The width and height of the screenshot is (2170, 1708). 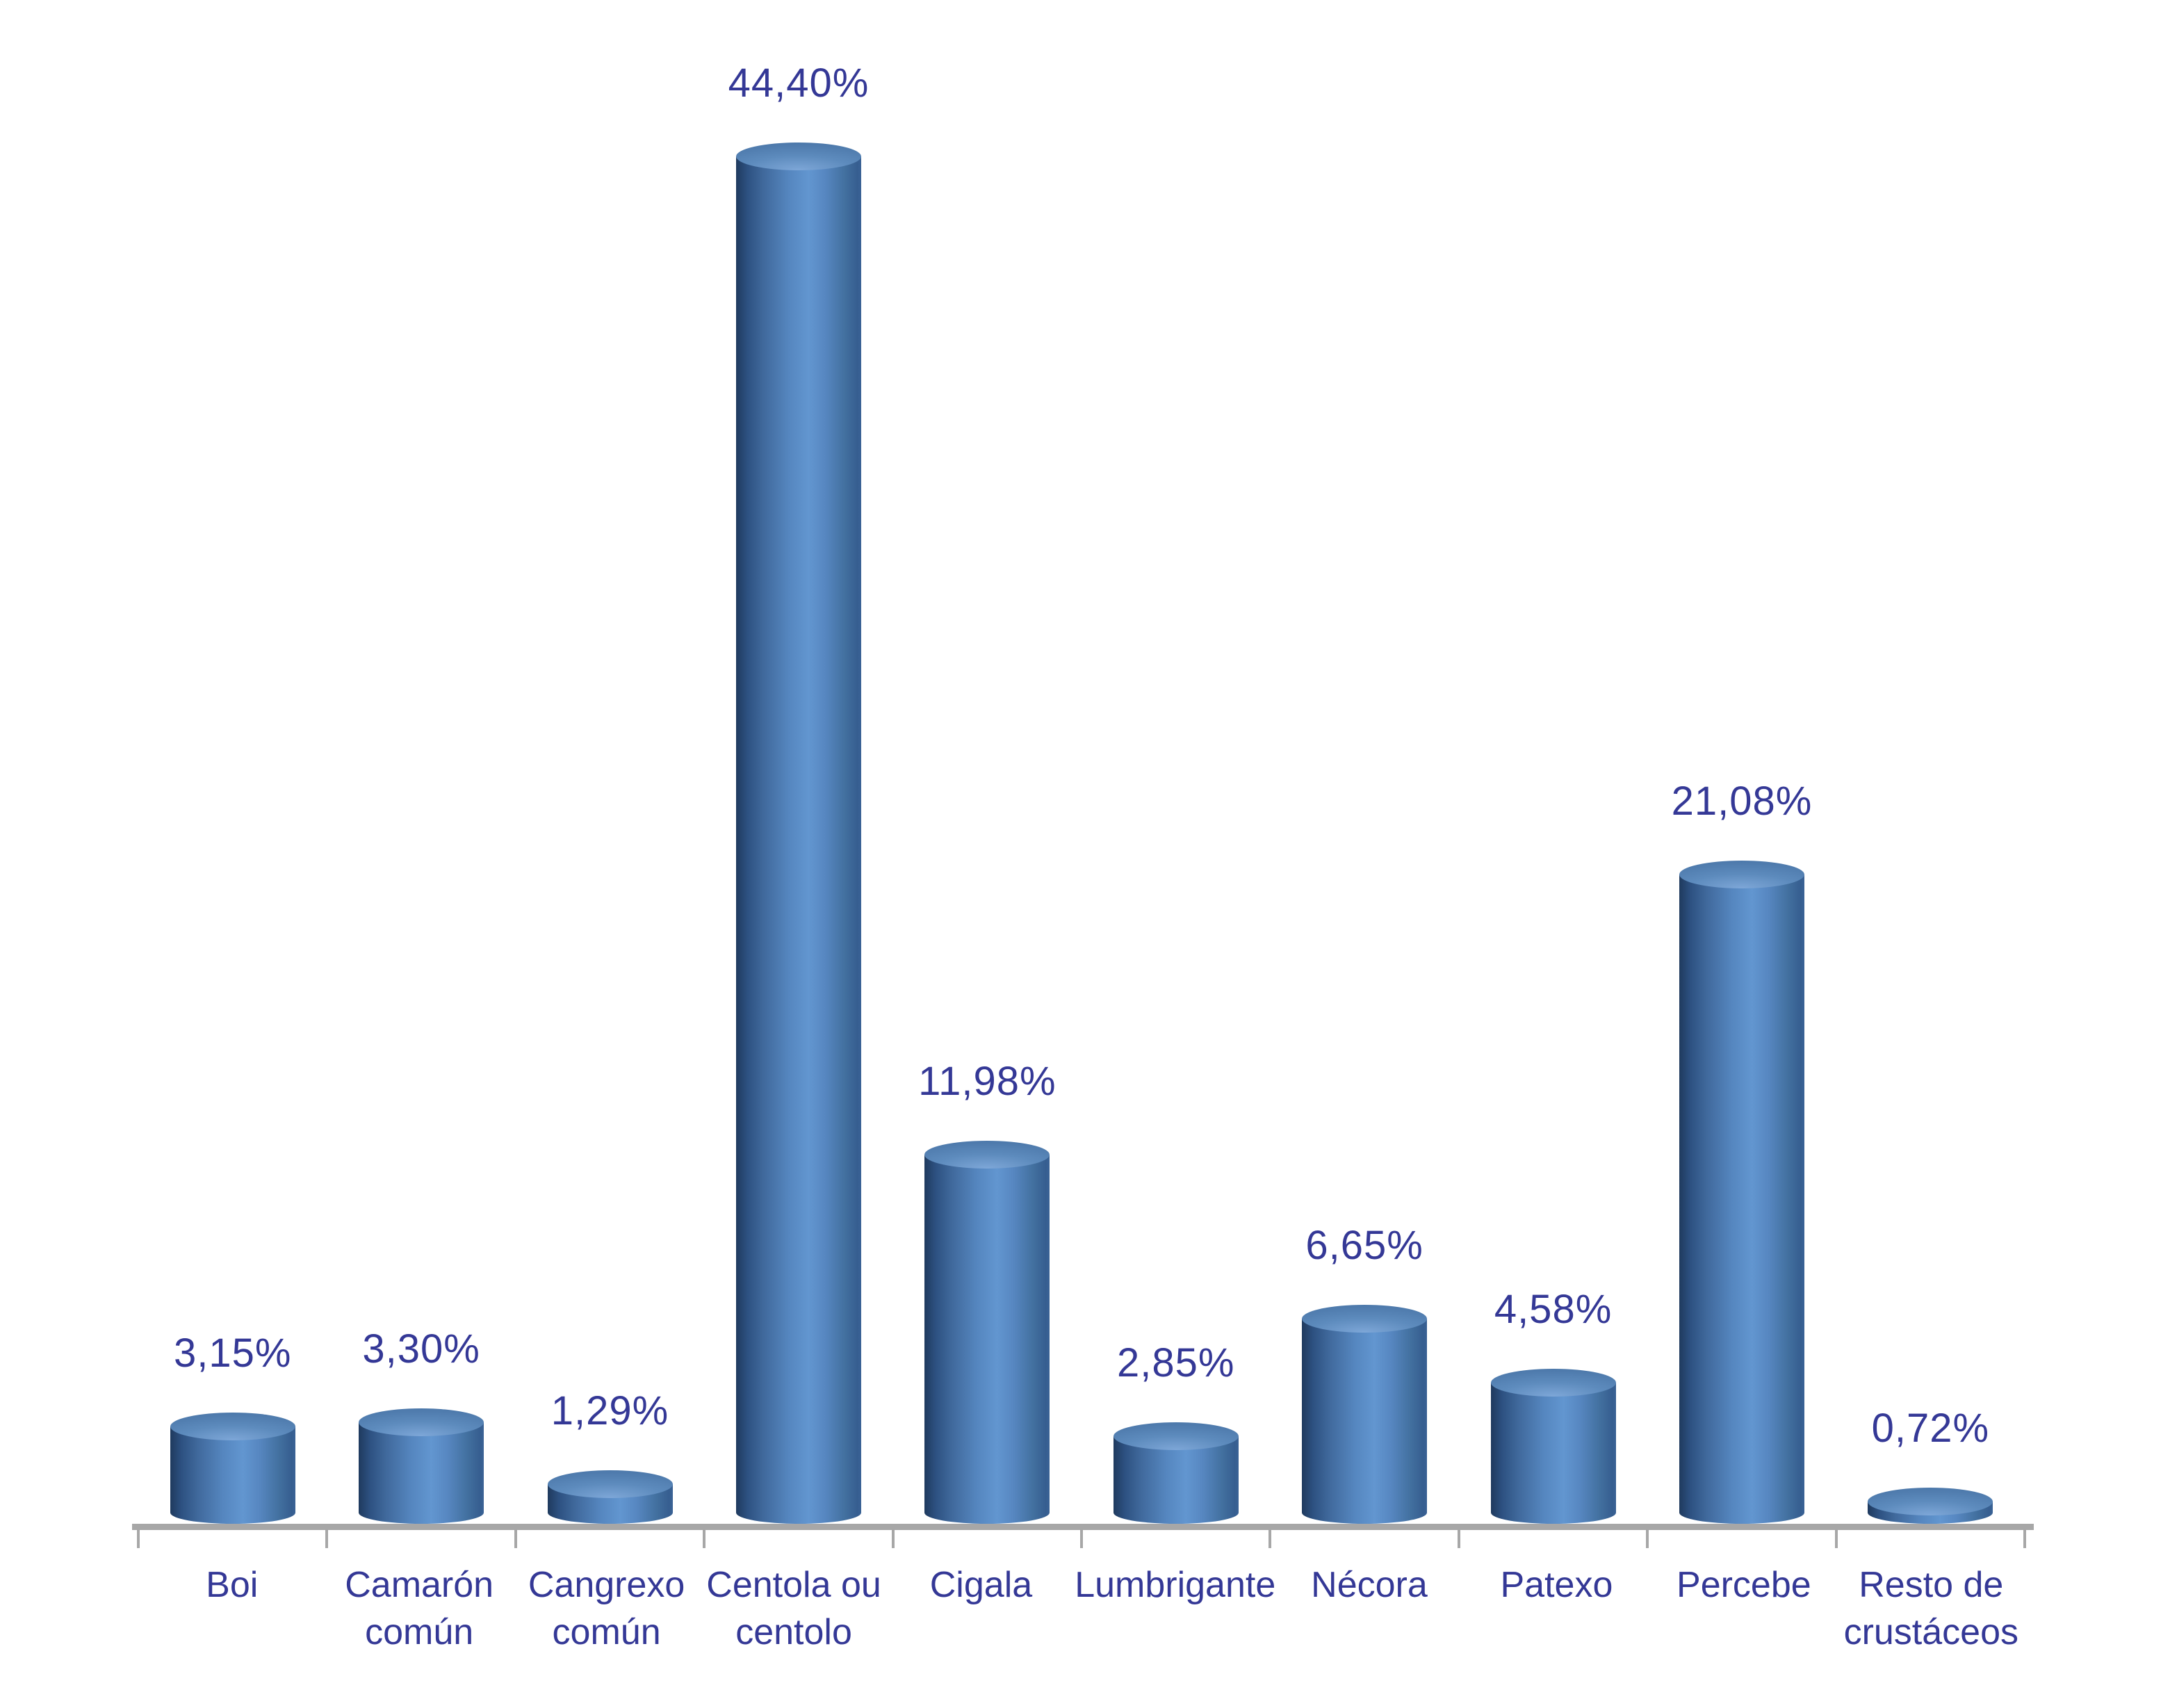 What do you see at coordinates (1742, 802) in the screenshot?
I see `value-label: 21,08%` at bounding box center [1742, 802].